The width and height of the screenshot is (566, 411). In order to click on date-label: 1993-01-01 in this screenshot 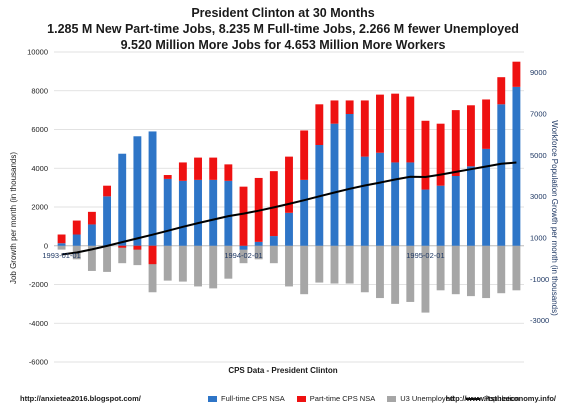, I will do `click(61, 255)`.